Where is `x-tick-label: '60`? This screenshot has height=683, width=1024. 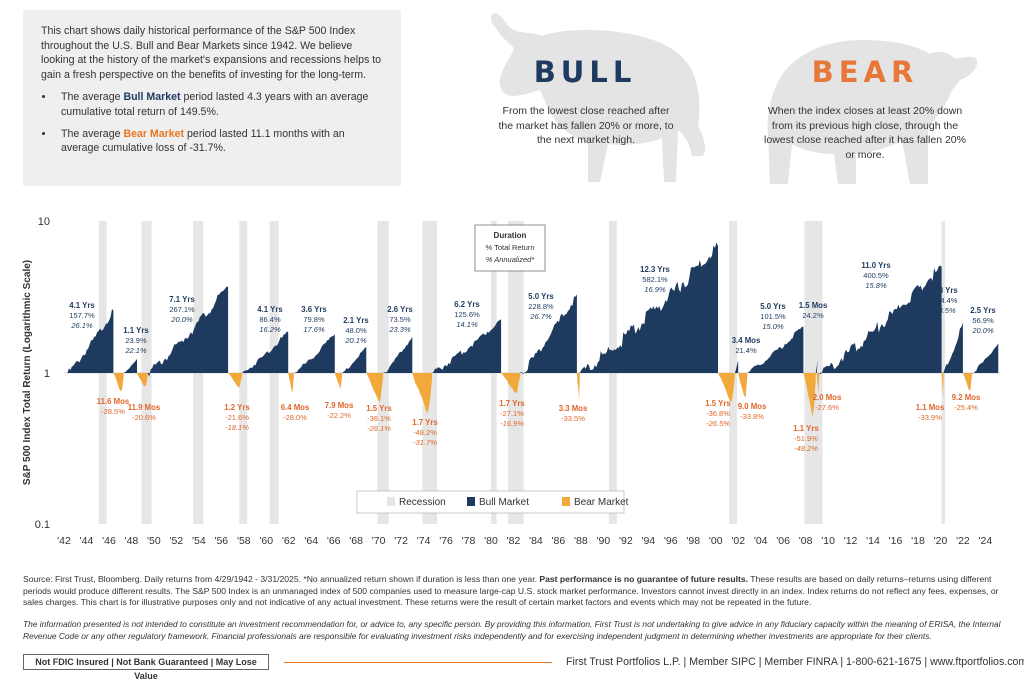
x-tick-label: '60 is located at coordinates (266, 541).